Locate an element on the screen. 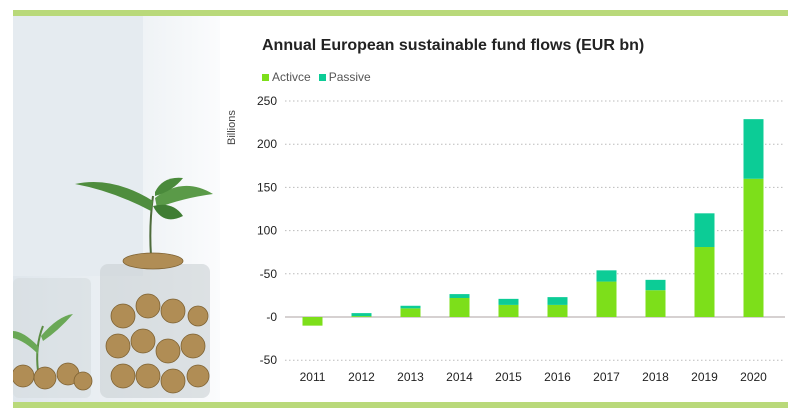 This screenshot has height=420, width=800. bar-active-2018 is located at coordinates (655, 303).